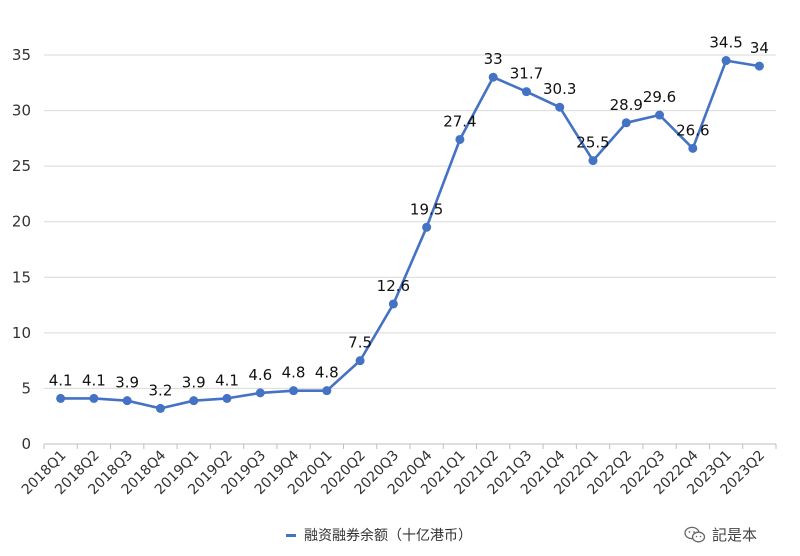 The width and height of the screenshot is (800, 556). I want to click on y-tick-labels: 0 5 10 15 20 25 30 35, so click(21, 249).